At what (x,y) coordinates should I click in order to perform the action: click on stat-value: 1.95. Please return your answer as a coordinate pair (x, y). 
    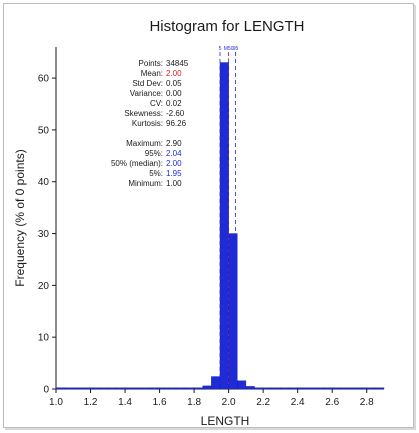
    Looking at the image, I should click on (174, 173).